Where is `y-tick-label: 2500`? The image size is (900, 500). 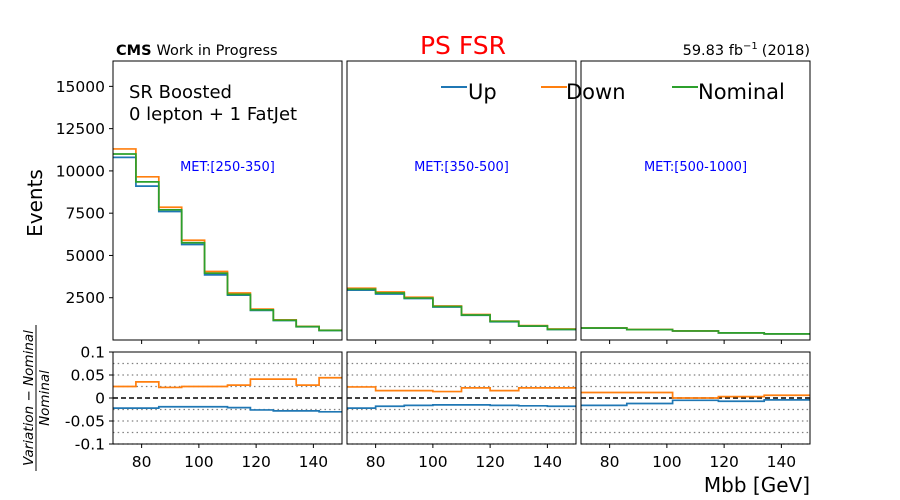
y-tick-label: 2500 is located at coordinates (85, 298).